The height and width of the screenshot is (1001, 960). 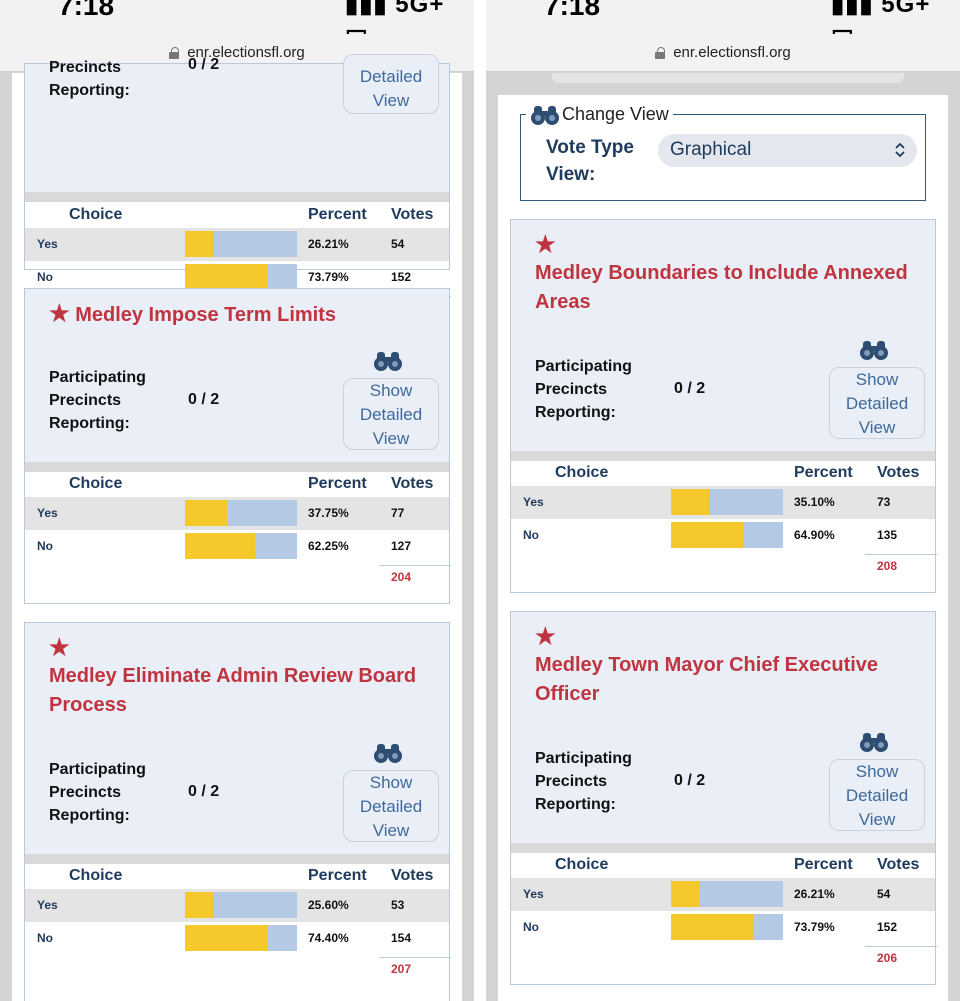 What do you see at coordinates (814, 894) in the screenshot?
I see `percent-value: 26.21%` at bounding box center [814, 894].